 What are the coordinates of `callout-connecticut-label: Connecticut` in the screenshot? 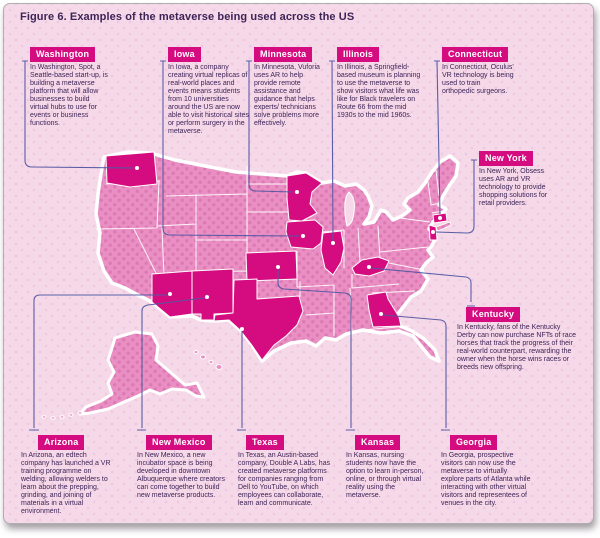 It's located at (475, 54).